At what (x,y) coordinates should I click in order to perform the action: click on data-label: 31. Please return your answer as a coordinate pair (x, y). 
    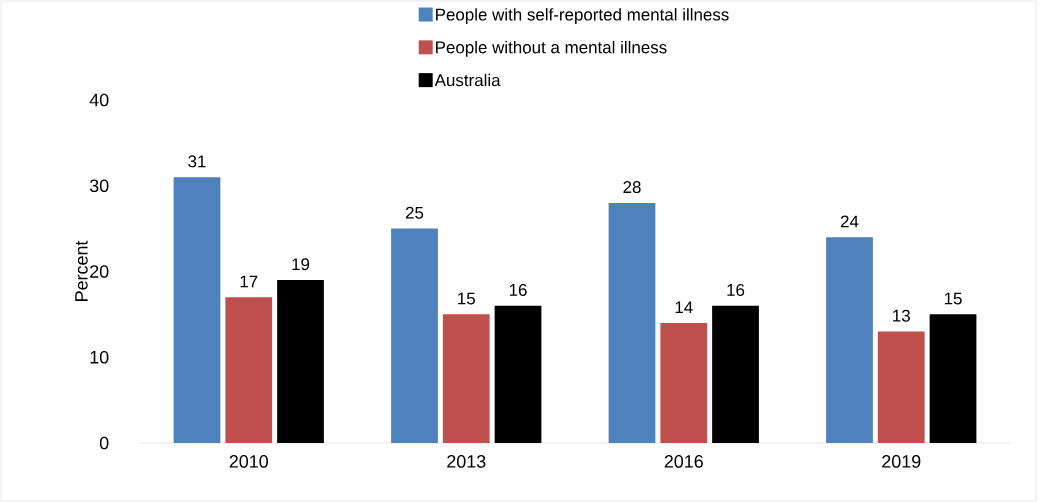
    Looking at the image, I should click on (197, 161).